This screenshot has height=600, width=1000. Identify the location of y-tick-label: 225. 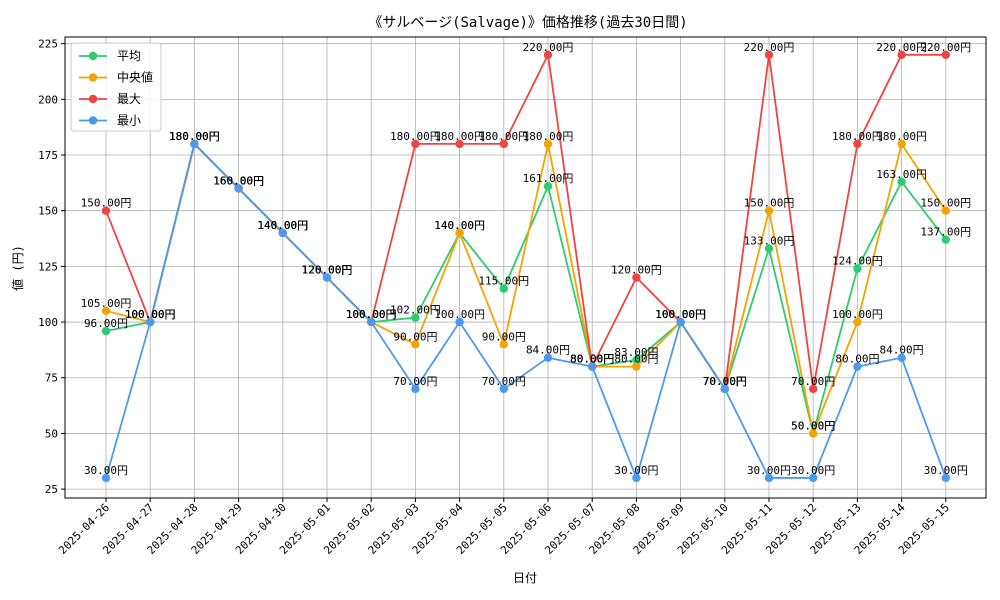
(48, 44).